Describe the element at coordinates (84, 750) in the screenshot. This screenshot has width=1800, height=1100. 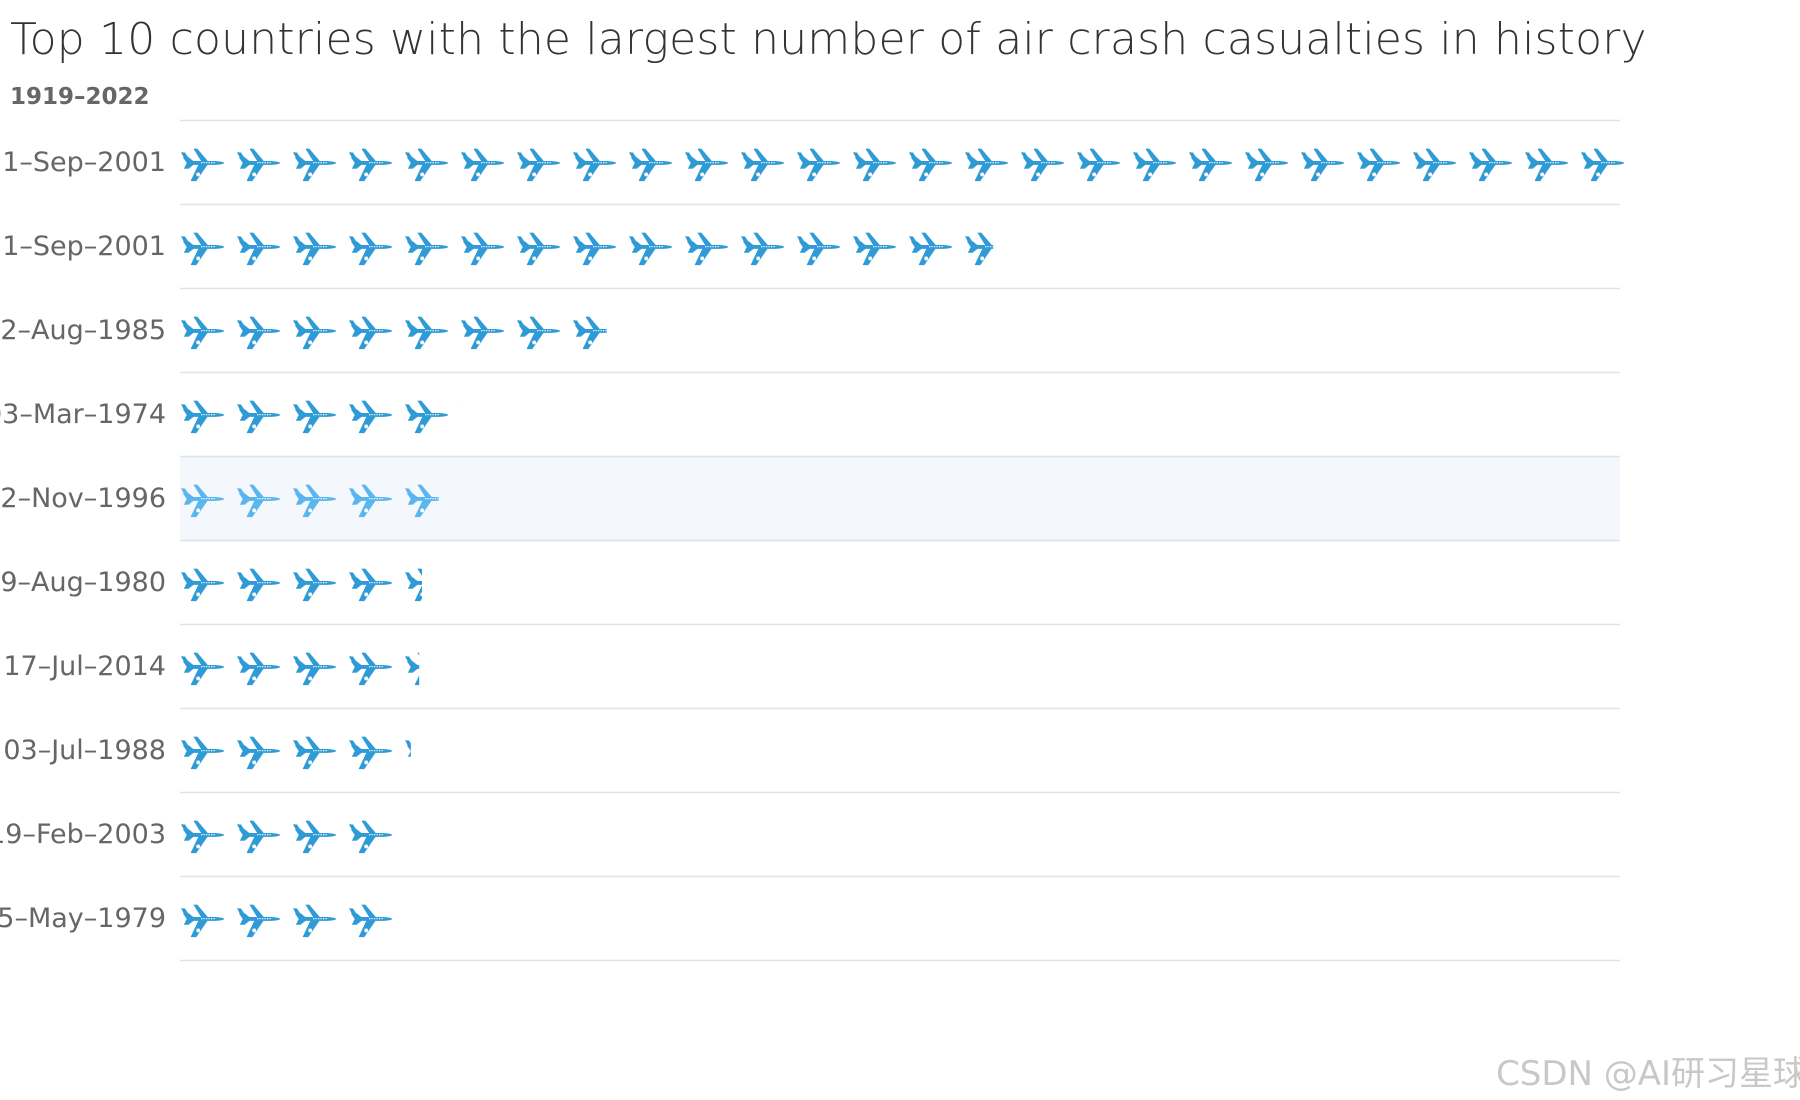
I see `category-label: 03–Jul–1988` at that location.